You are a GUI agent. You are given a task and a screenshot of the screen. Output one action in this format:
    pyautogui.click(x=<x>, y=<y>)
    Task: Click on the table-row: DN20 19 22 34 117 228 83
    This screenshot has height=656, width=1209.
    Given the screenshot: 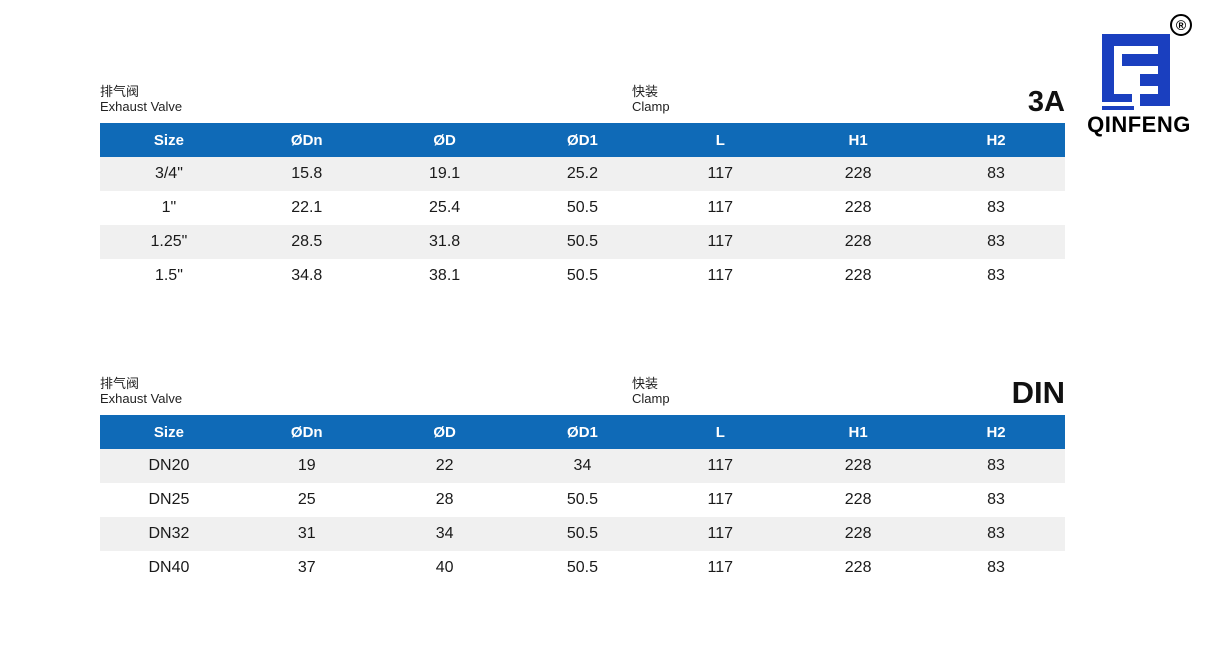 What is the action you would take?
    pyautogui.click(x=582, y=466)
    